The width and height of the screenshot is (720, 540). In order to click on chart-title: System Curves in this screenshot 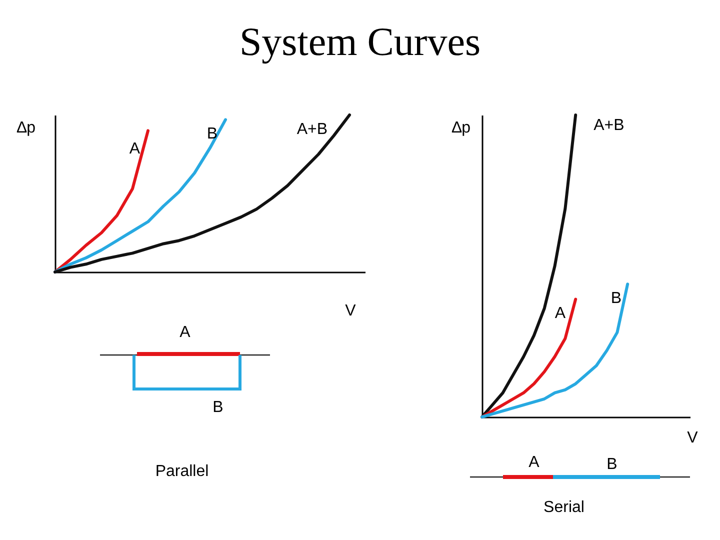, I will do `click(360, 41)`.